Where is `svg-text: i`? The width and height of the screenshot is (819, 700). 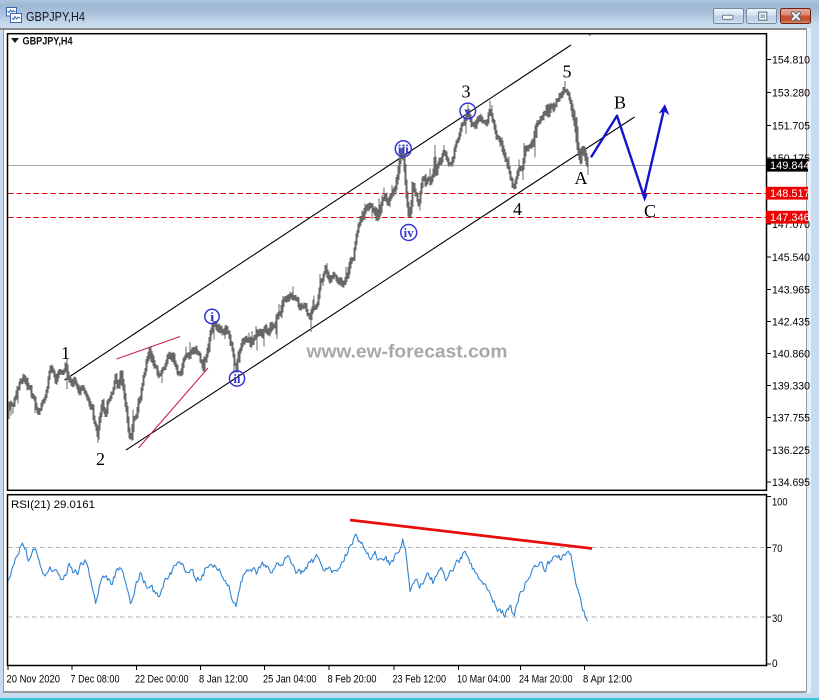
svg-text: i is located at coordinates (212, 317).